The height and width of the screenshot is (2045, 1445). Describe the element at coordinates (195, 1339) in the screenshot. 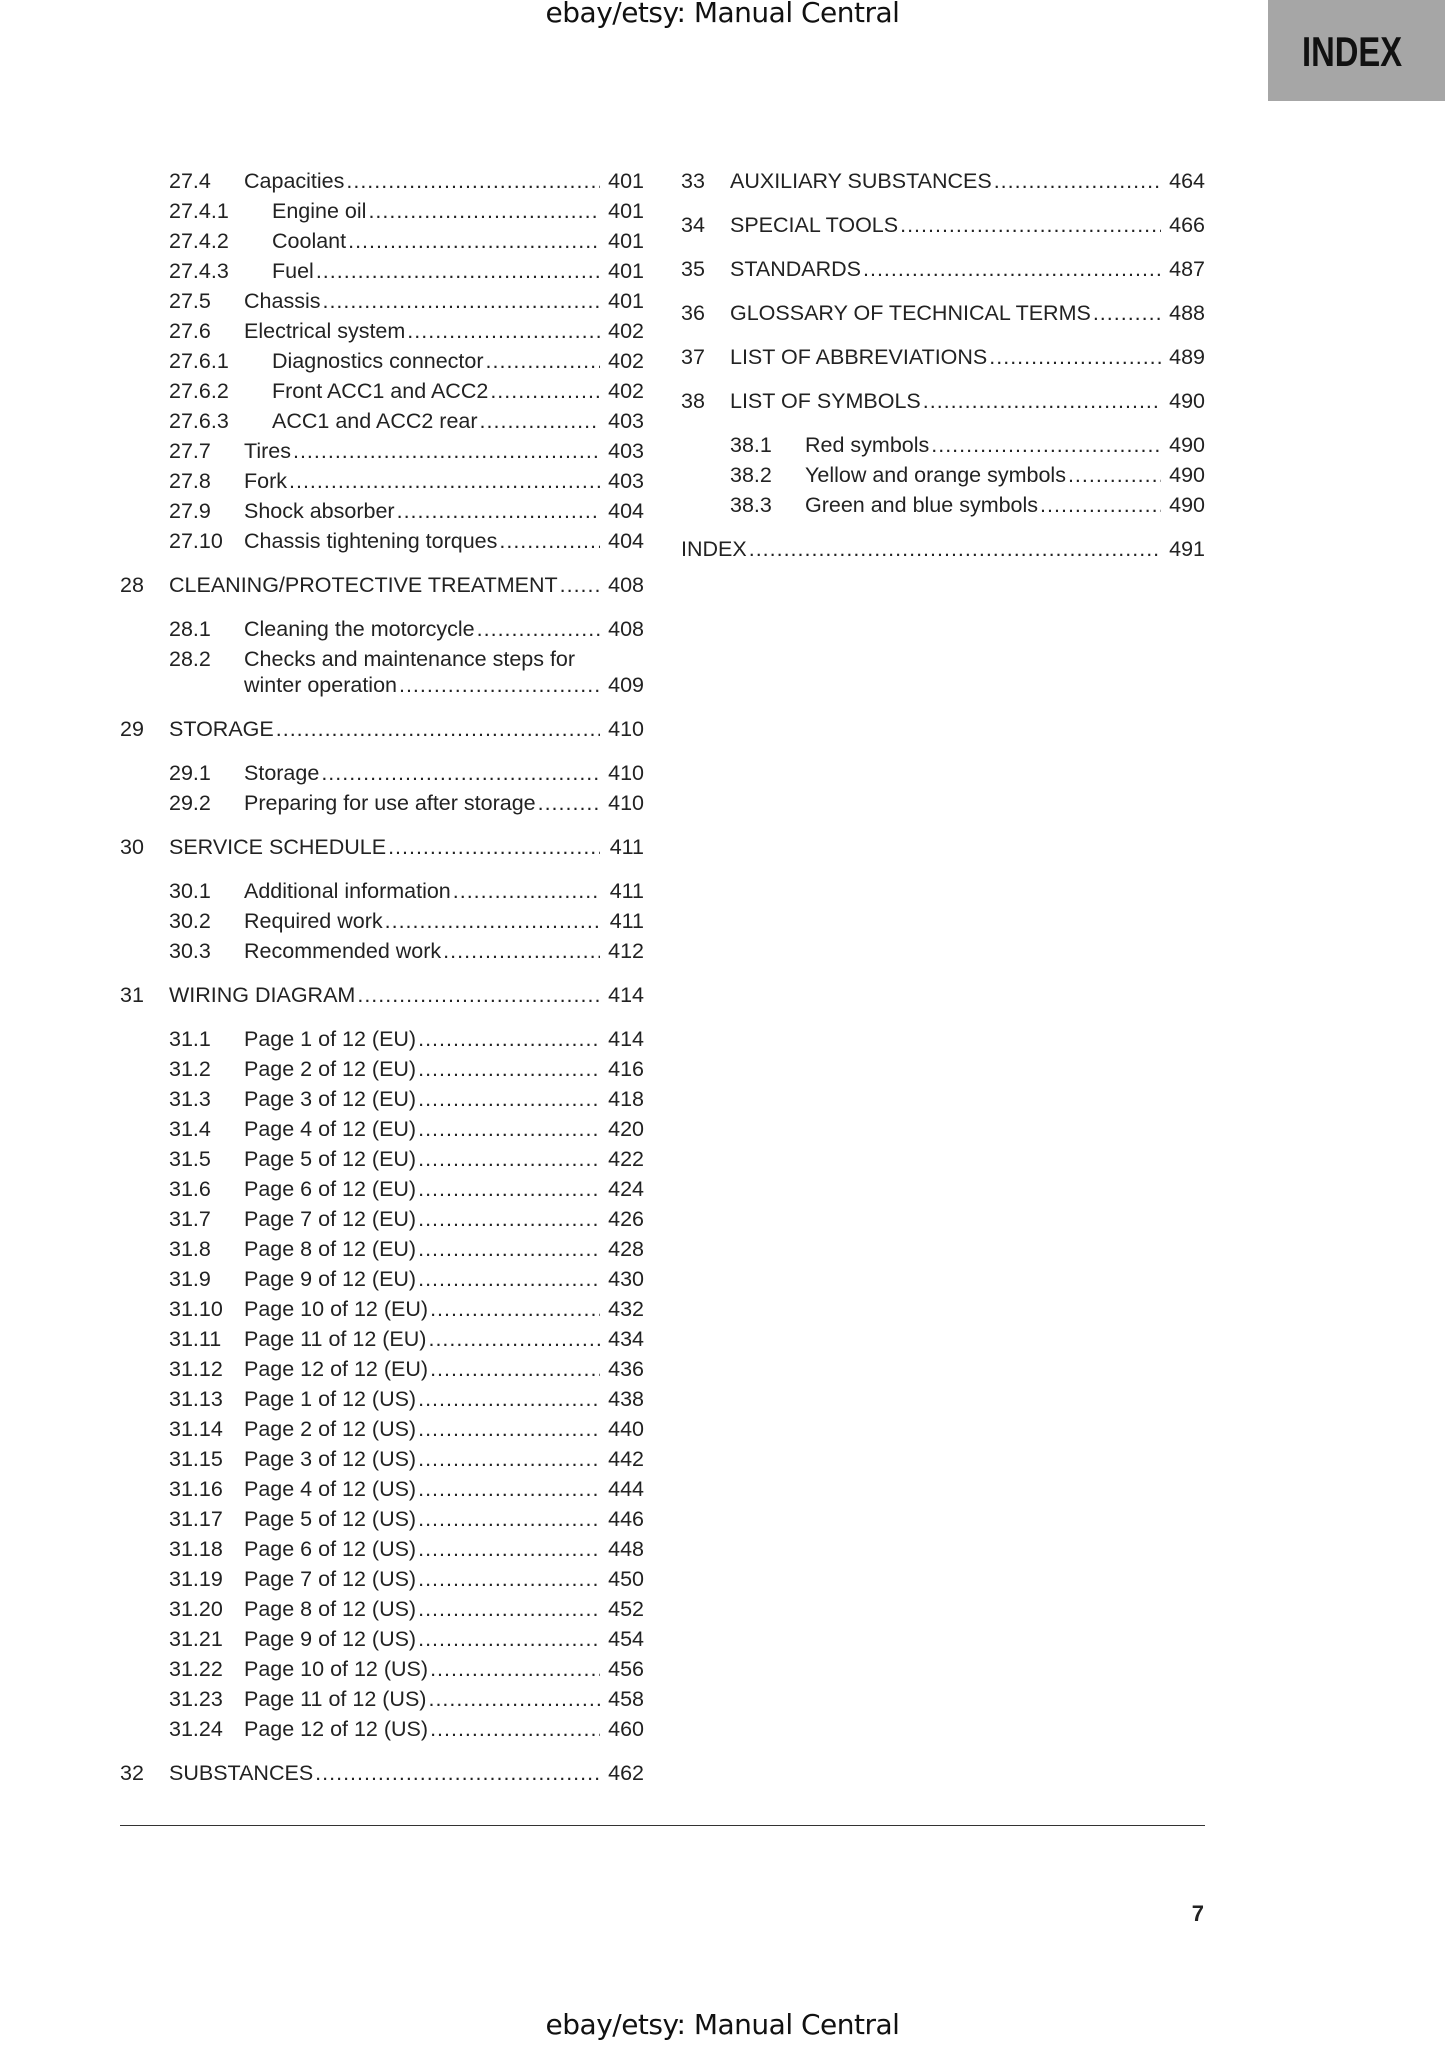

I see `toc-entry-number: 31.11` at that location.